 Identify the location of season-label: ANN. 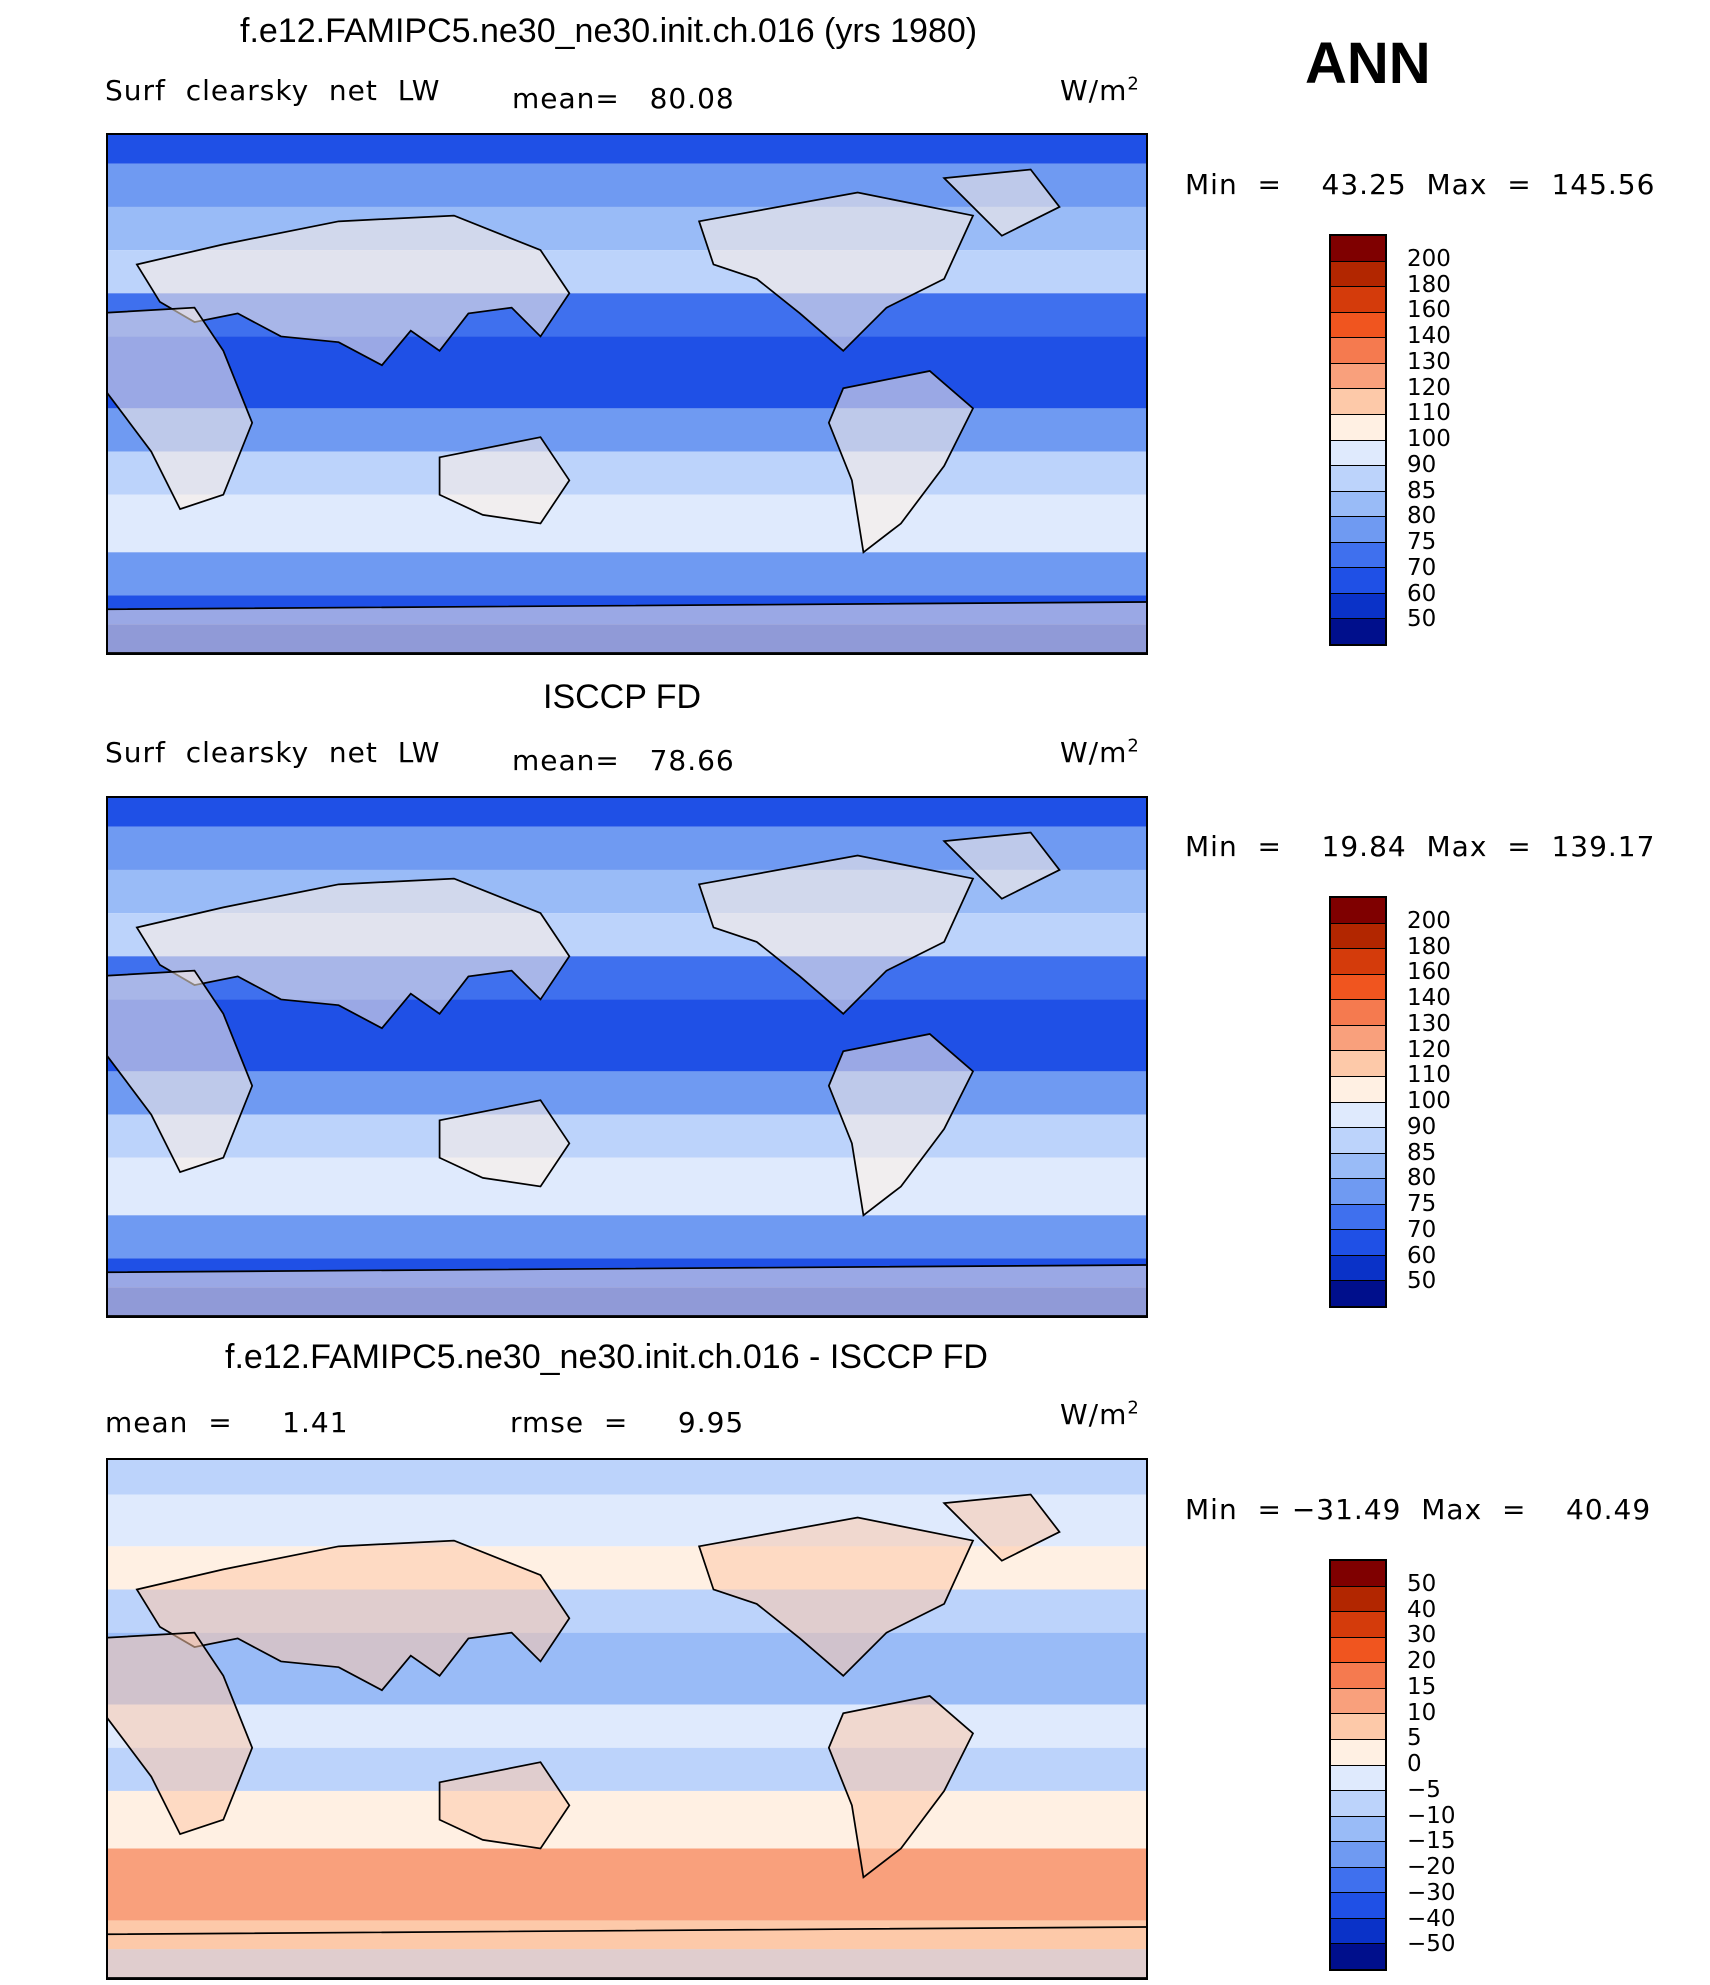
(1368, 63).